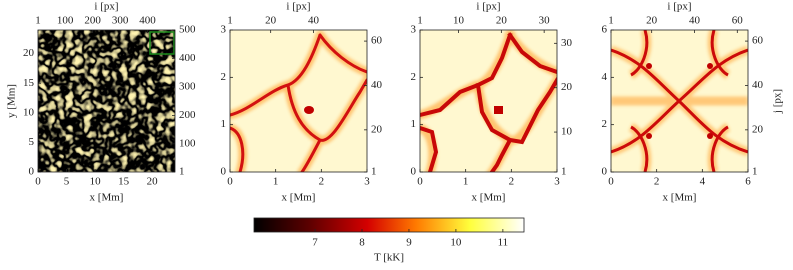  What do you see at coordinates (187, 30) in the screenshot?
I see `y2-tick-label: 500` at bounding box center [187, 30].